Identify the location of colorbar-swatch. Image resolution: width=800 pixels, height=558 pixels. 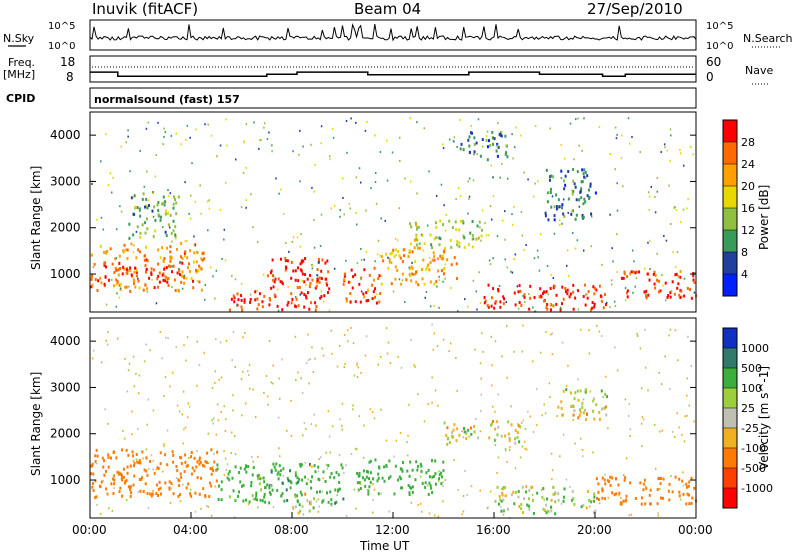
(730, 219).